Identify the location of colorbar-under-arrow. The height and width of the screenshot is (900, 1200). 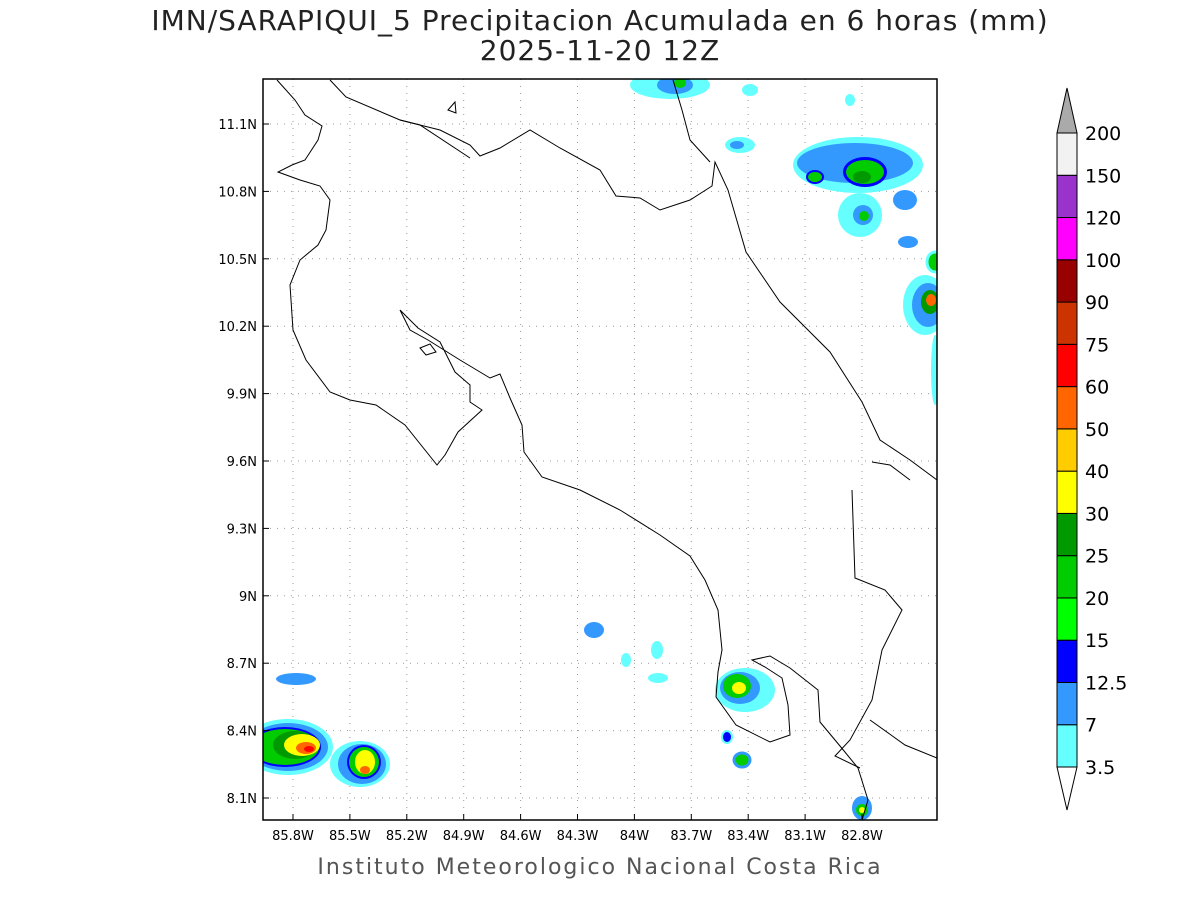
(1067, 788).